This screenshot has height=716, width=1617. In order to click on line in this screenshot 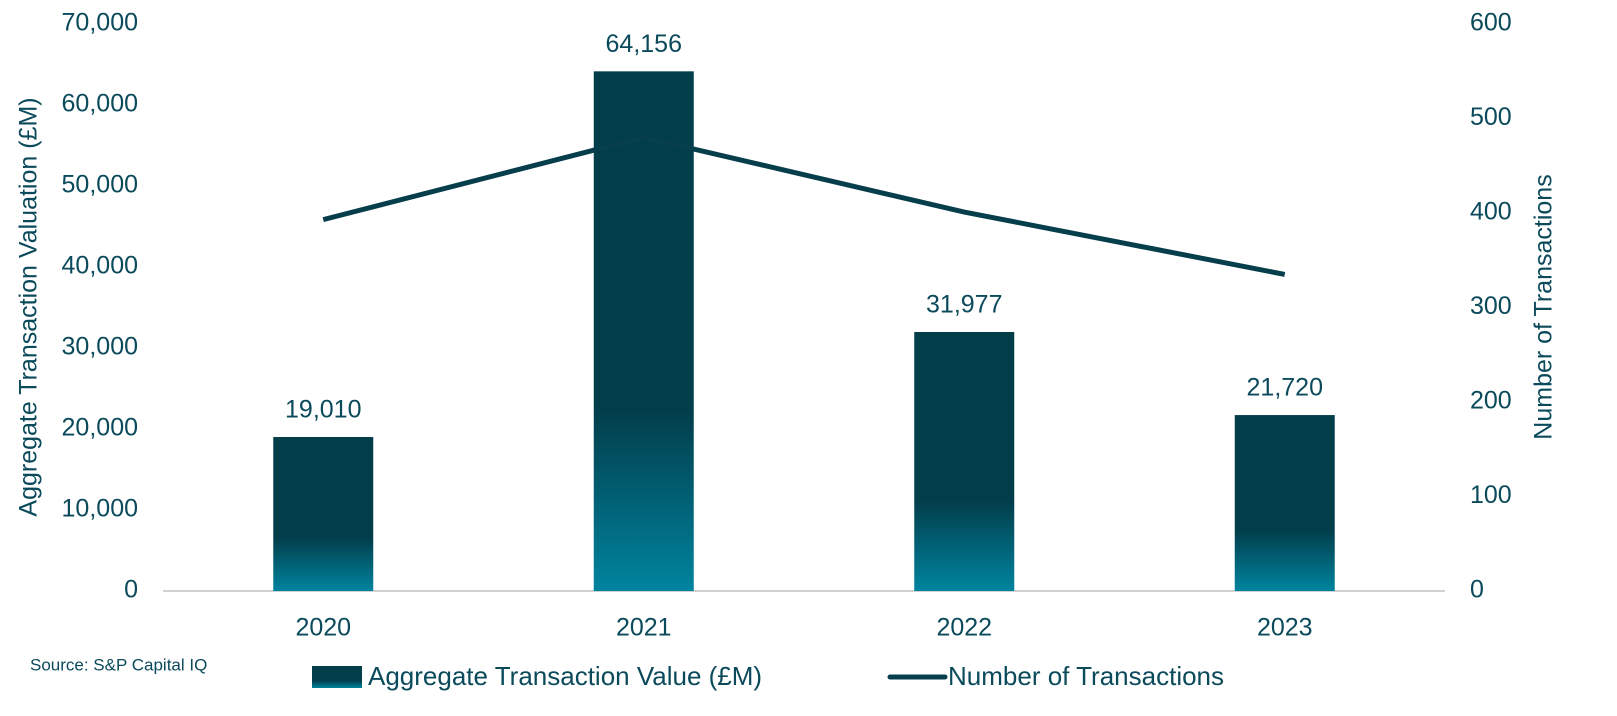, I will do `click(804, 205)`.